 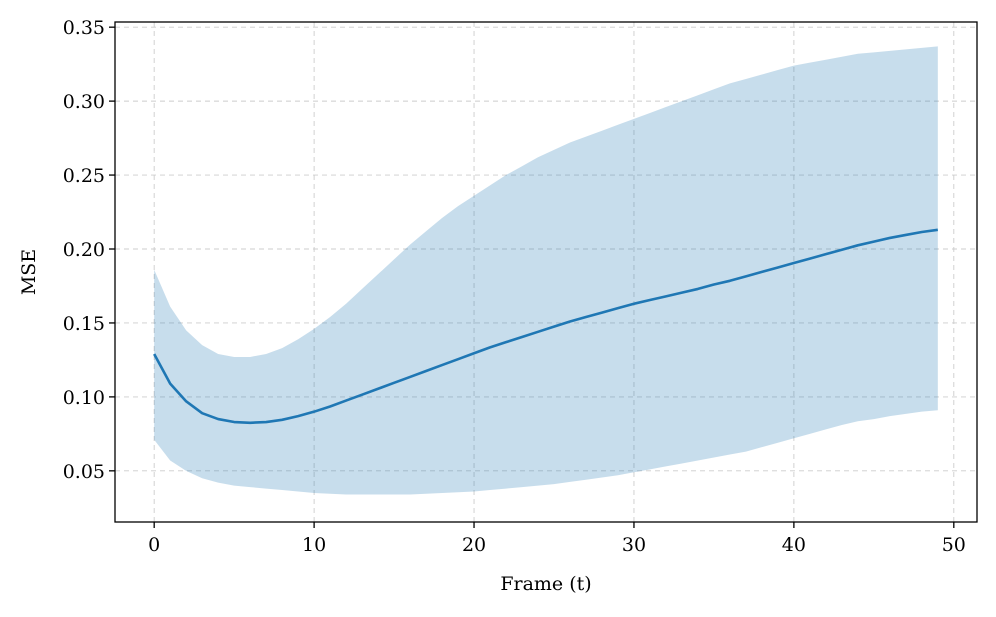 What do you see at coordinates (84, 176) in the screenshot?
I see `y-tick-label-4: 0.25` at bounding box center [84, 176].